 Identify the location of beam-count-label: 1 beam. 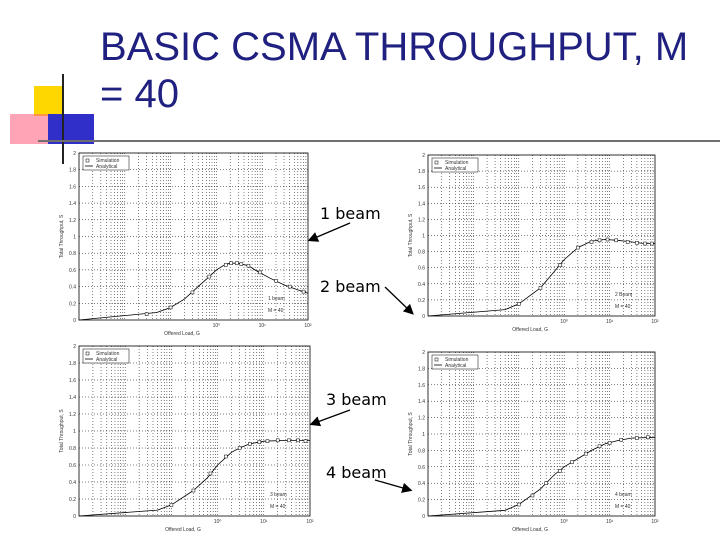
(276, 299).